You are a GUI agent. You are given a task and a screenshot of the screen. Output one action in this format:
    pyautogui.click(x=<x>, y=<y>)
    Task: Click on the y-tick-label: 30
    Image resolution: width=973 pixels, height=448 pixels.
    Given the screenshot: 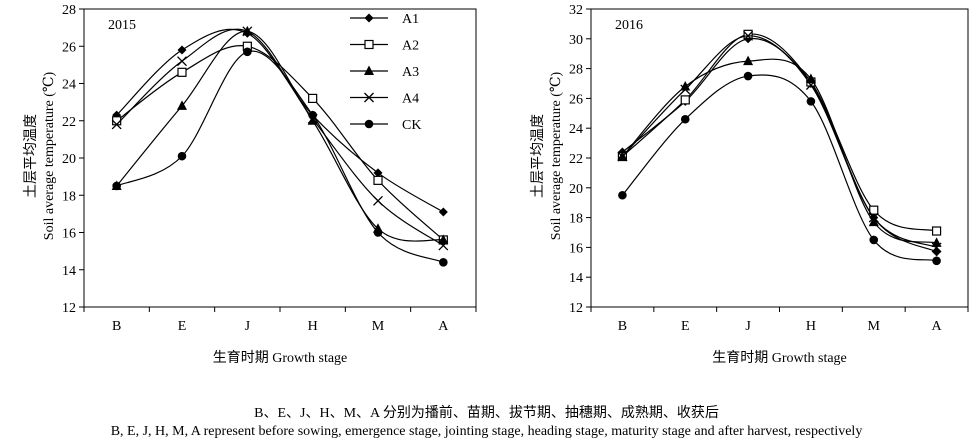 What is the action you would take?
    pyautogui.click(x=576, y=40)
    